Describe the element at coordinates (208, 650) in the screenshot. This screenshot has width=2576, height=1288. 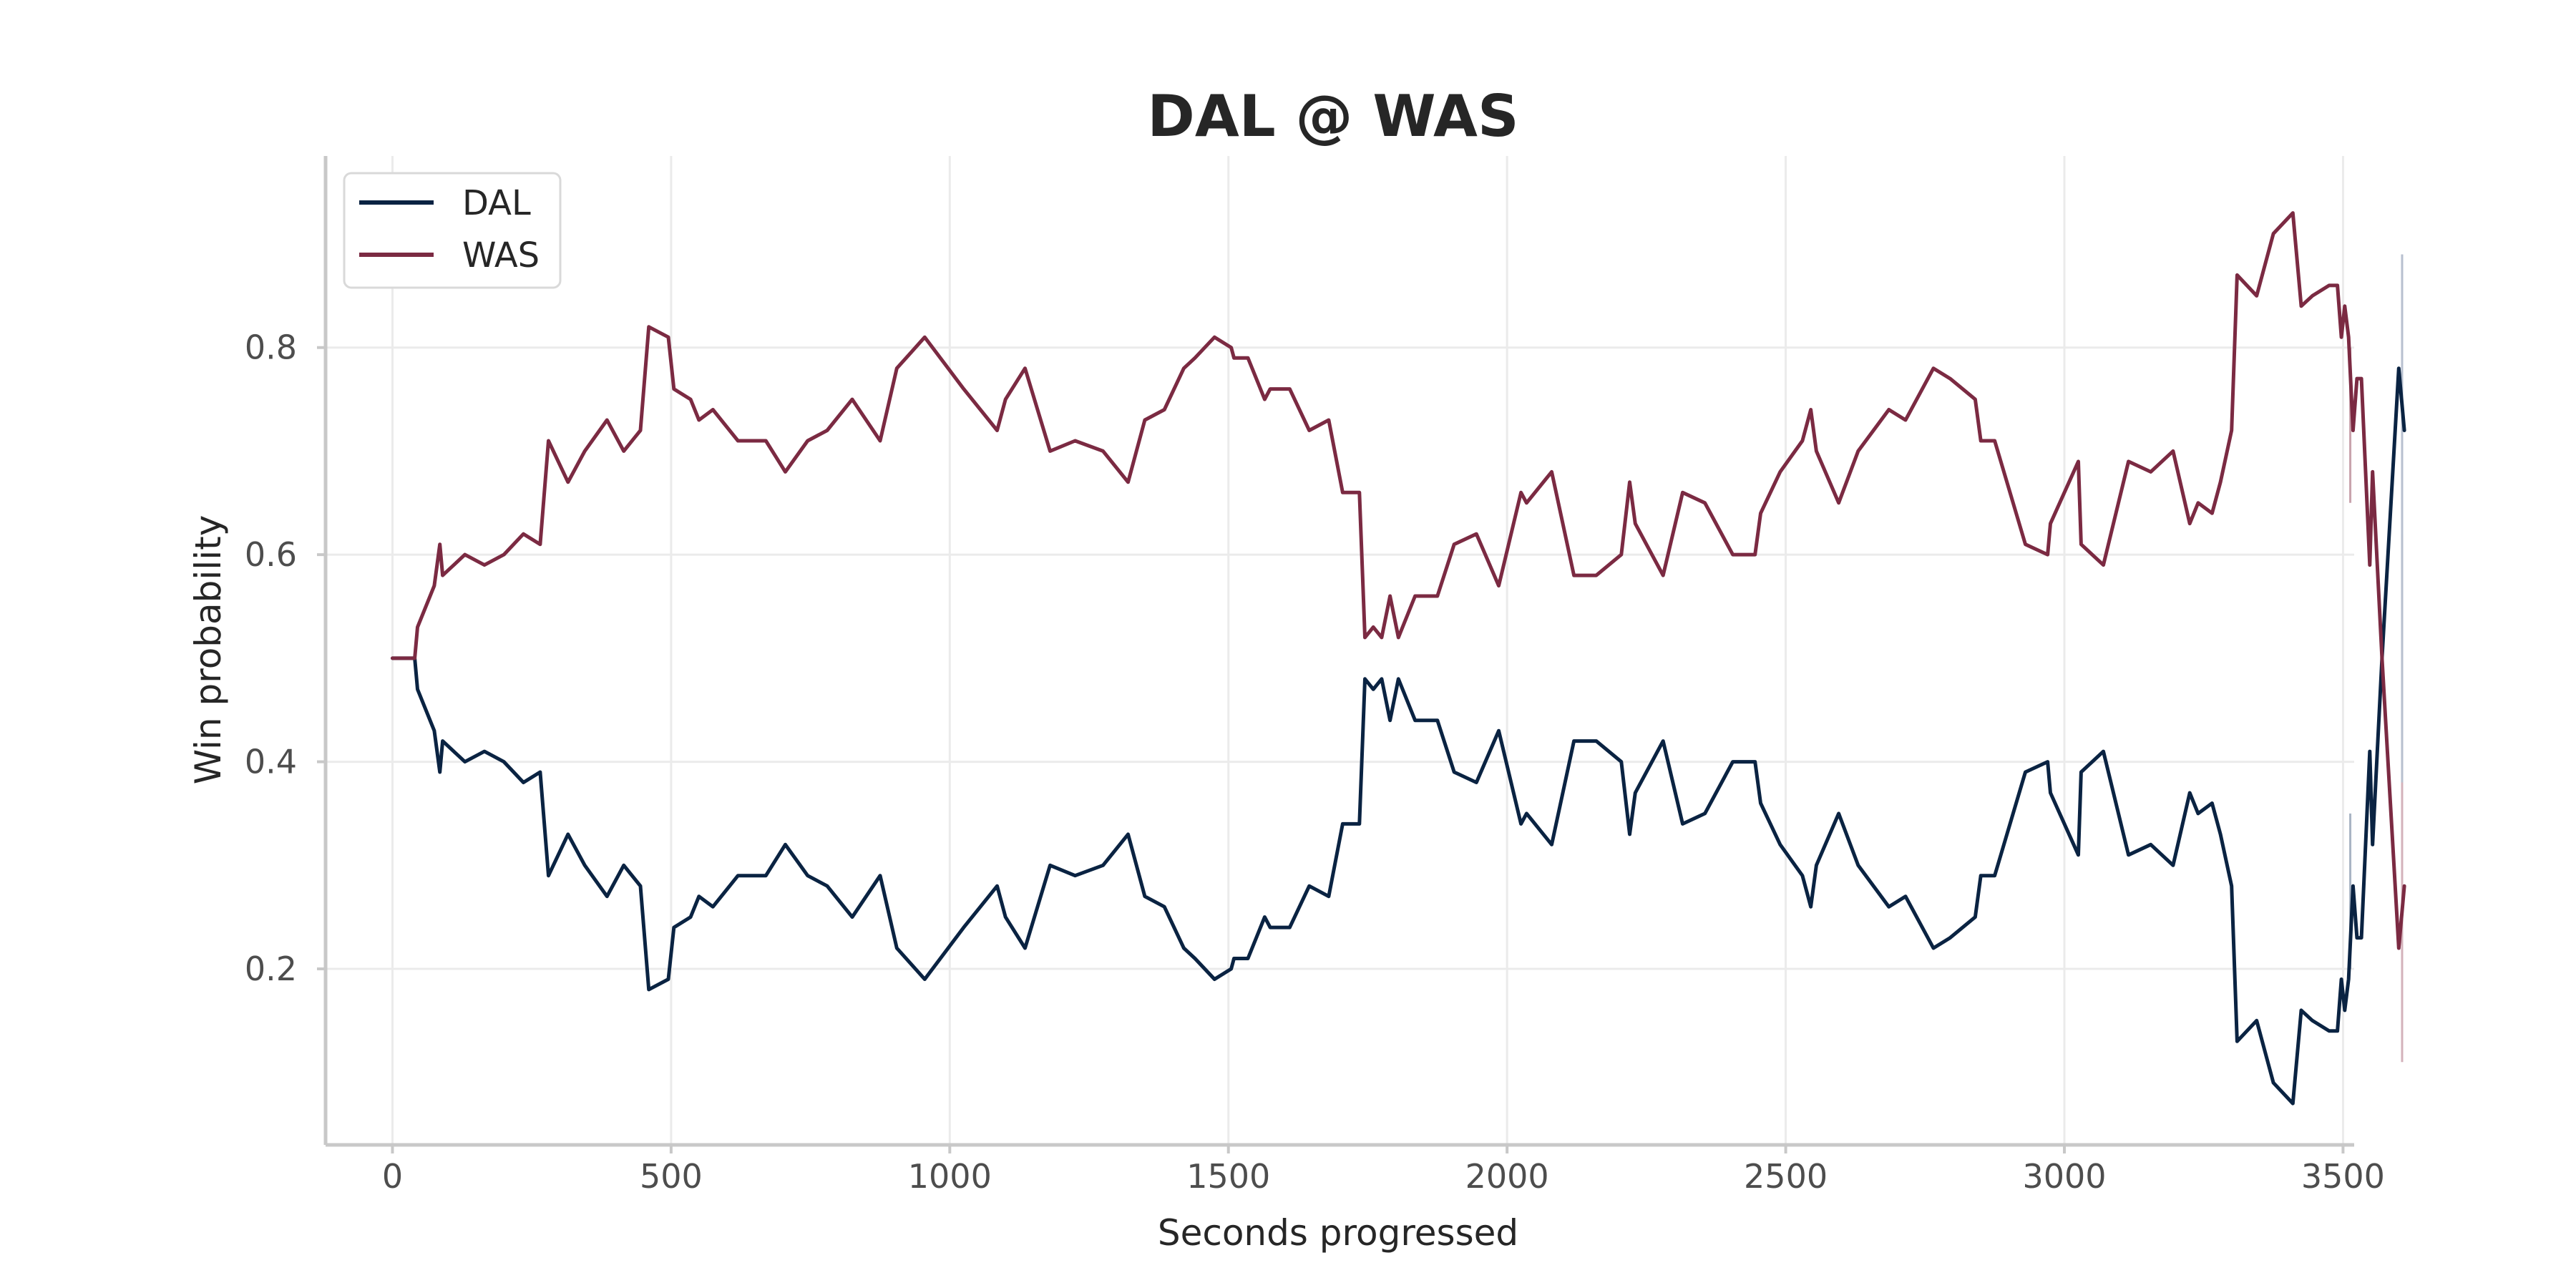
I see `y-axis-label: Win probability` at that location.